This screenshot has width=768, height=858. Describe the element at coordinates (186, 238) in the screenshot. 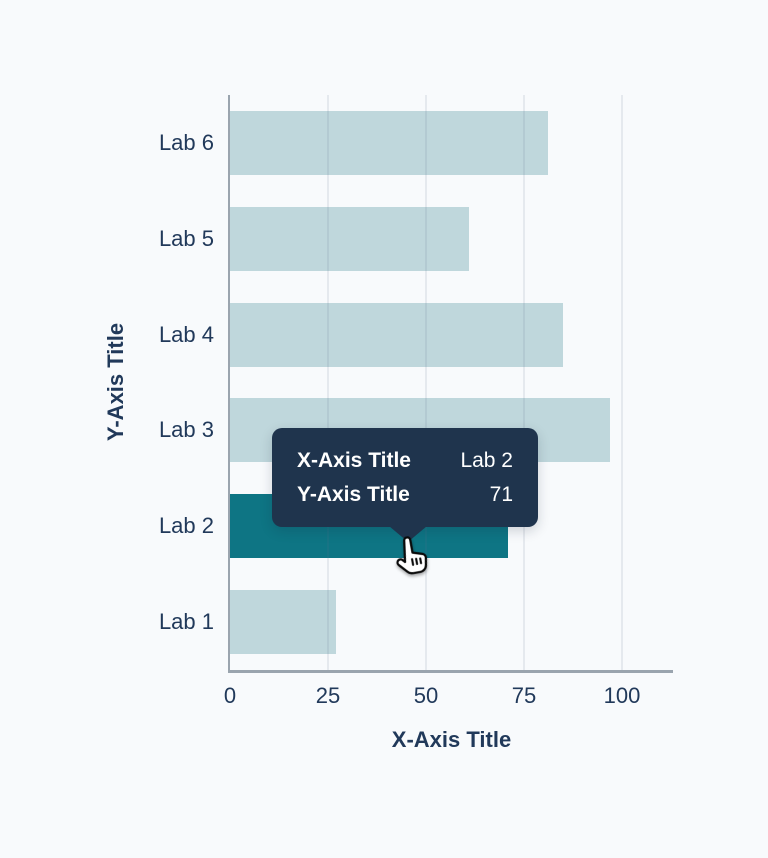

I see `y-tick-label-lab-5: Lab 5` at that location.